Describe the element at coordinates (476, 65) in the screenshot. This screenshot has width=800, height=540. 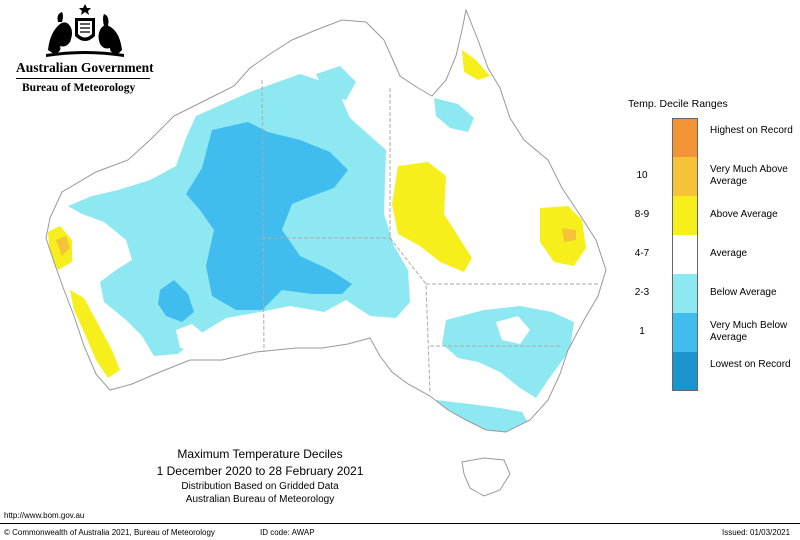
I see `above-average-region-cape` at that location.